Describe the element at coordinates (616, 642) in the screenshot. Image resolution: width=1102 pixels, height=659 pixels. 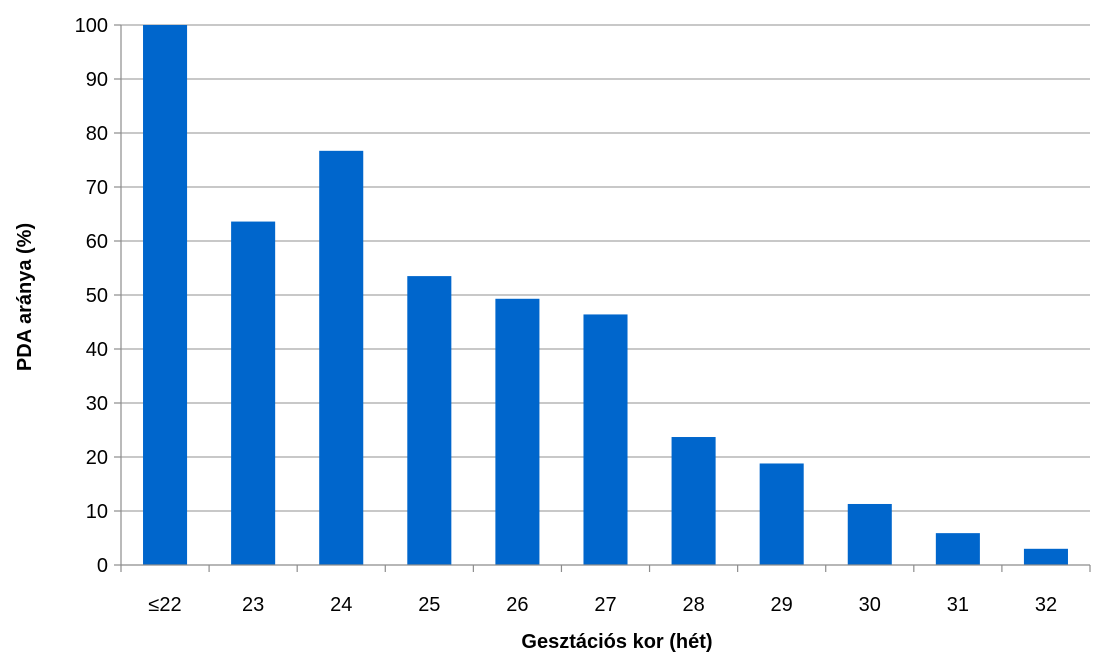
I see `x-axis-title: Gesztációs kor (hét)` at that location.